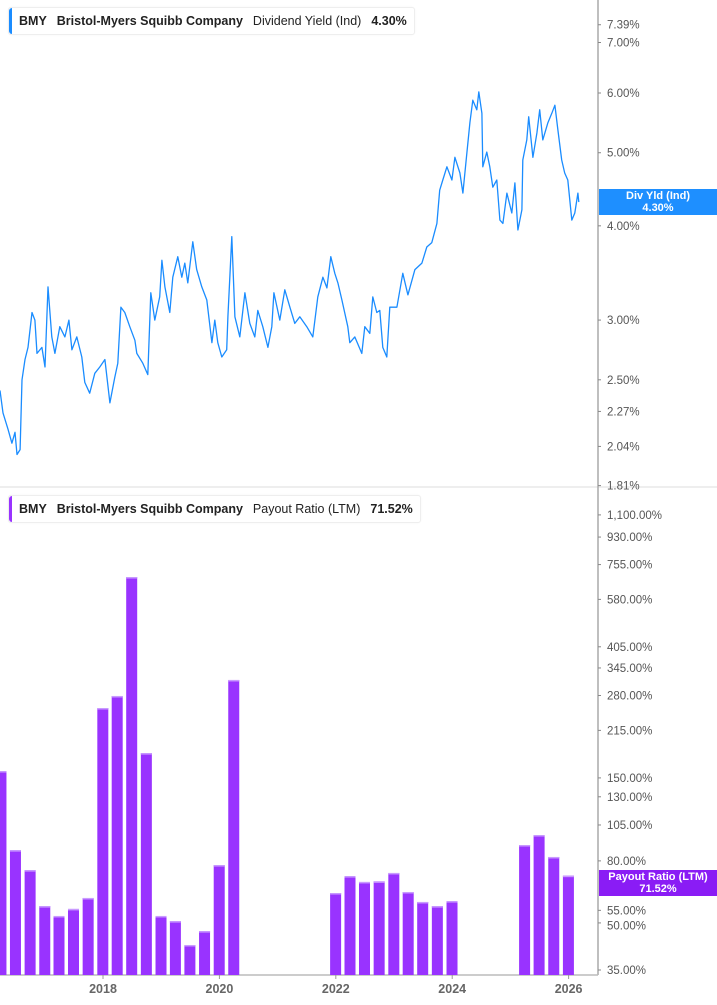 This screenshot has height=1005, width=717. What do you see at coordinates (306, 509) in the screenshot?
I see `legend-metric: Payout Ratio (LTM)` at bounding box center [306, 509].